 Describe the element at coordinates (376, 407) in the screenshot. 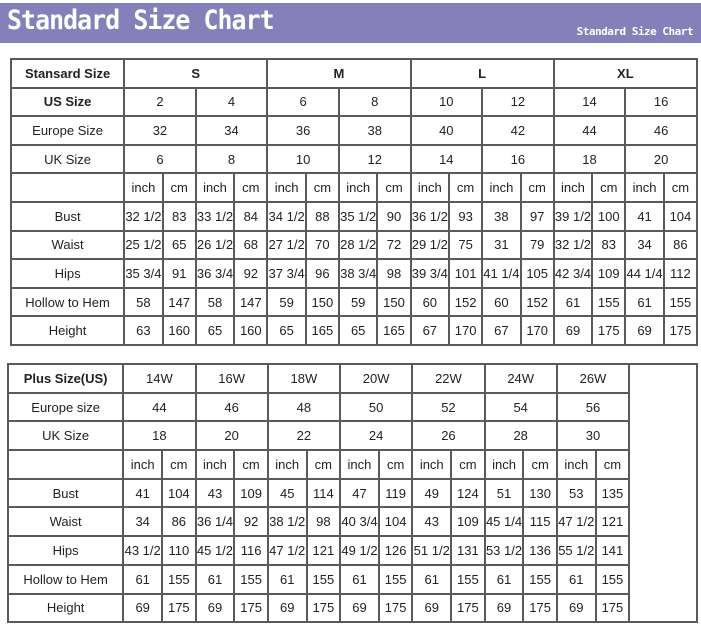

I see `europe-size-cell: 50` at that location.